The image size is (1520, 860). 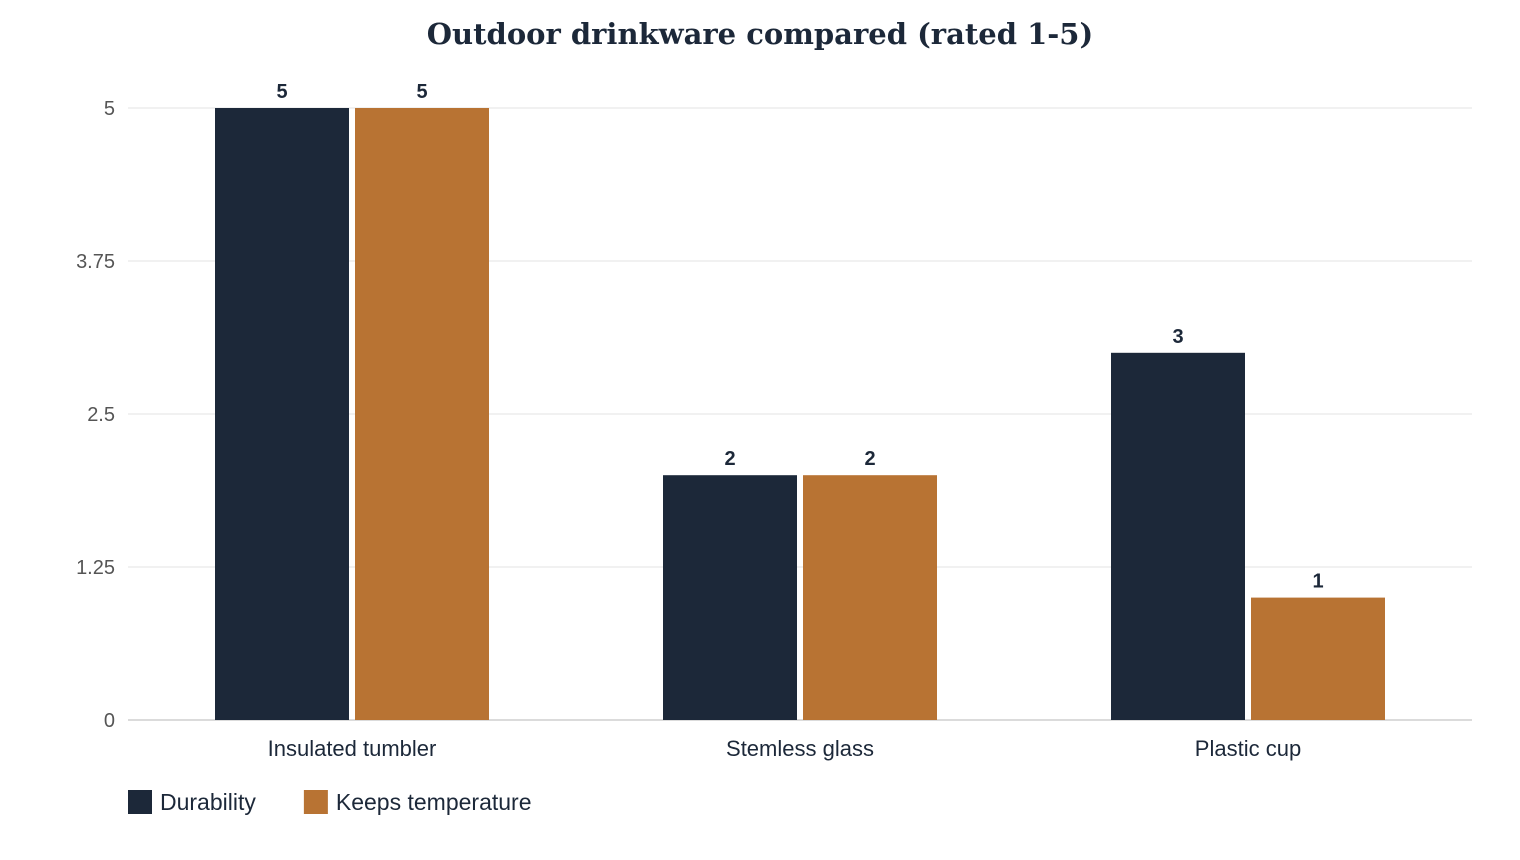 I want to click on x-tick-label: Stemless glass, so click(x=800, y=748).